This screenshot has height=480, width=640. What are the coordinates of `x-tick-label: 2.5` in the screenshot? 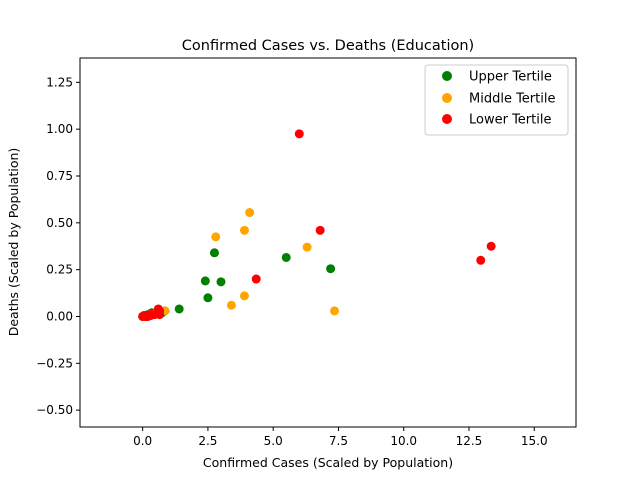 It's located at (207, 441).